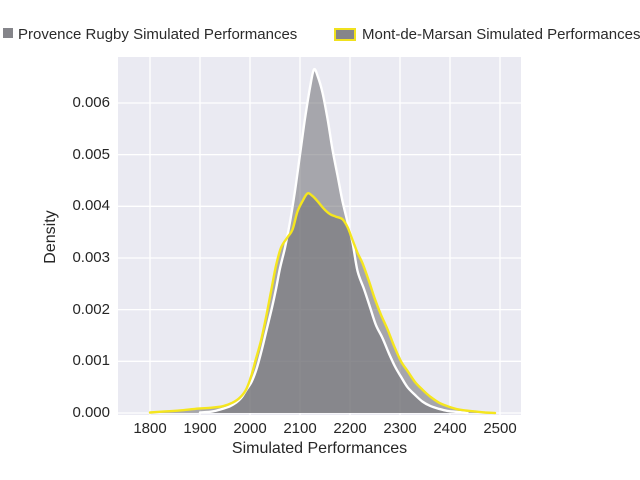 This screenshot has height=480, width=640. What do you see at coordinates (345, 34) in the screenshot?
I see `legend-swatch-mont` at bounding box center [345, 34].